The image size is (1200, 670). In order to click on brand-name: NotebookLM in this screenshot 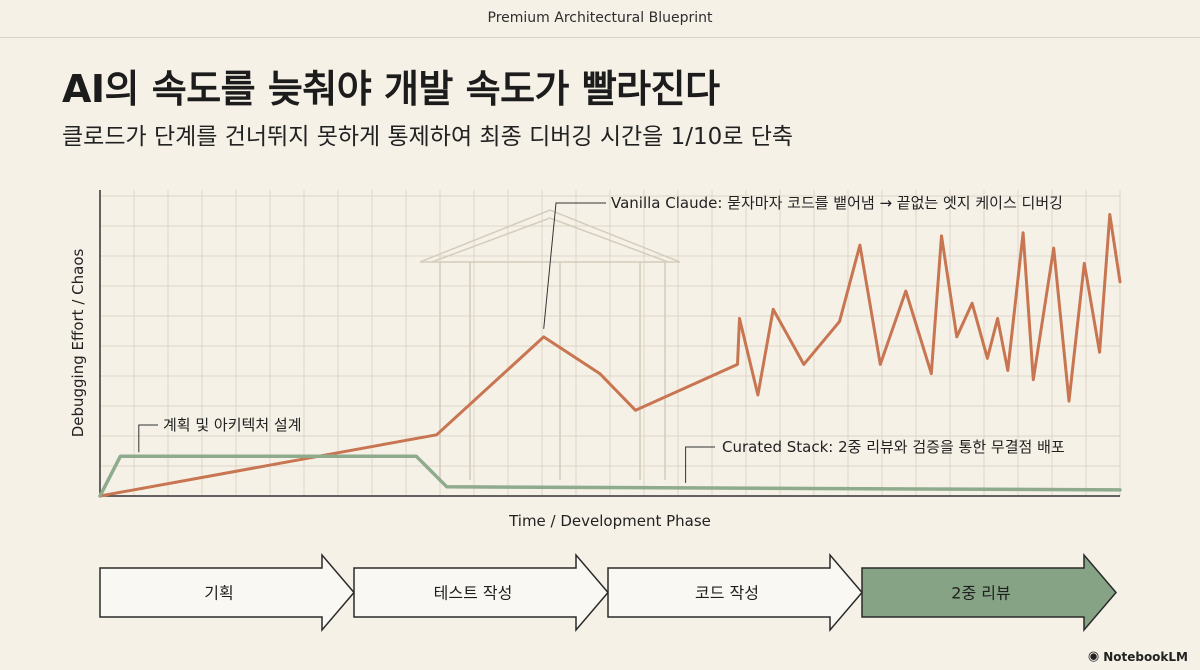, I will do `click(1145, 656)`.